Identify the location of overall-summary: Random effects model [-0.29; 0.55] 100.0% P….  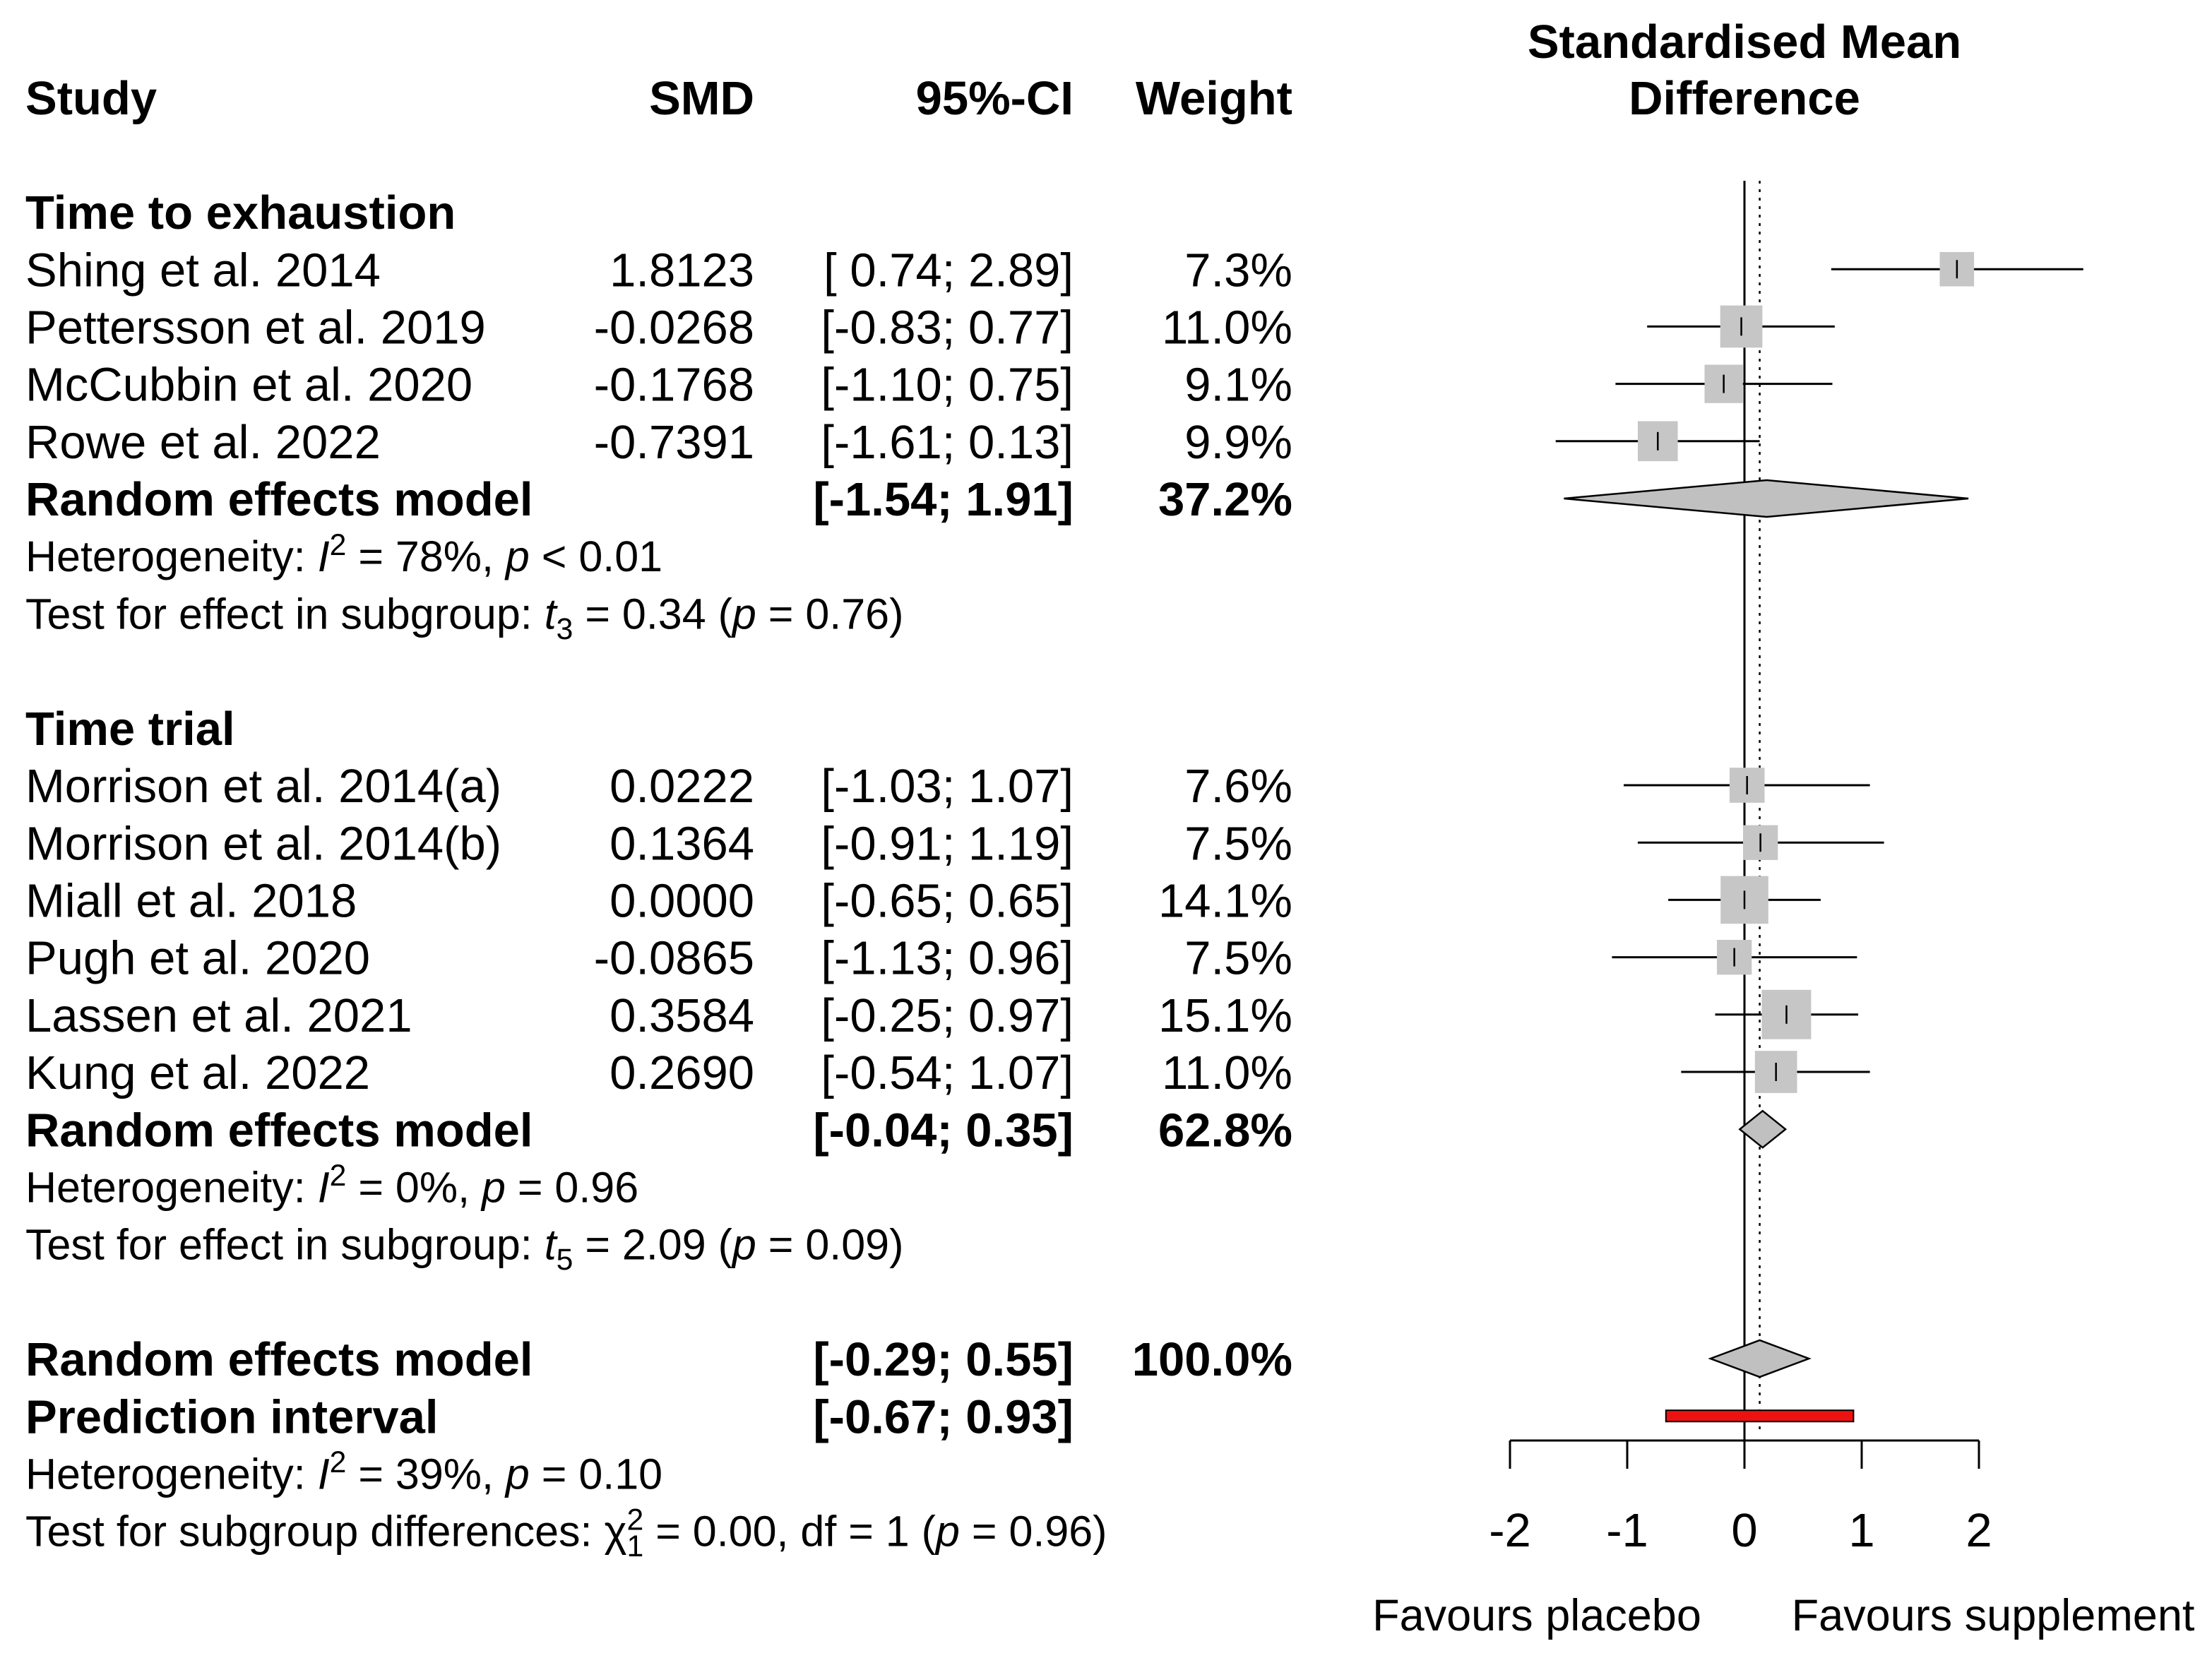
(940, 1448).